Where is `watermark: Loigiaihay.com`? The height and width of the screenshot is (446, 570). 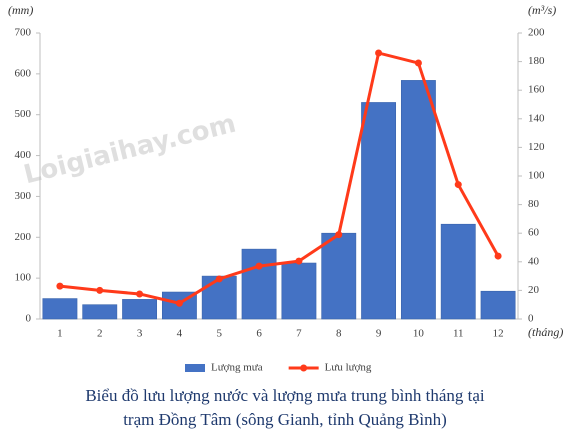 watermark: Loigiaihay.com is located at coordinates (130, 150).